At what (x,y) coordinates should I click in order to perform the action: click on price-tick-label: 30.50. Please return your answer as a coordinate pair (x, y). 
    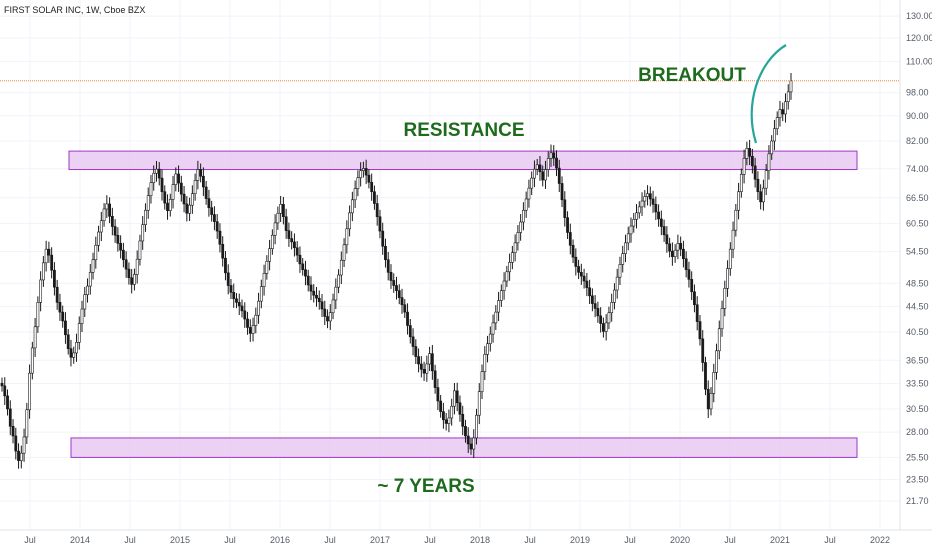
    Looking at the image, I should click on (917, 409).